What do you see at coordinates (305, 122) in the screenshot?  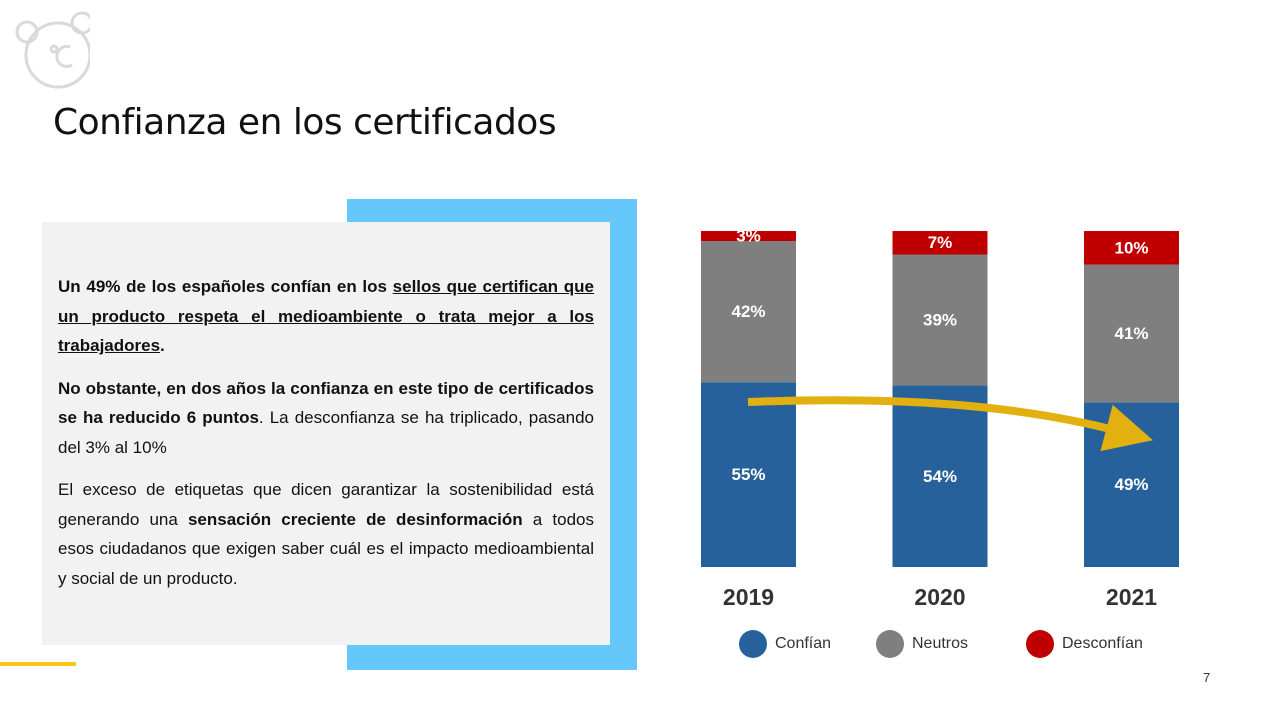 I see `slide-title: Confianza en los certificados` at bounding box center [305, 122].